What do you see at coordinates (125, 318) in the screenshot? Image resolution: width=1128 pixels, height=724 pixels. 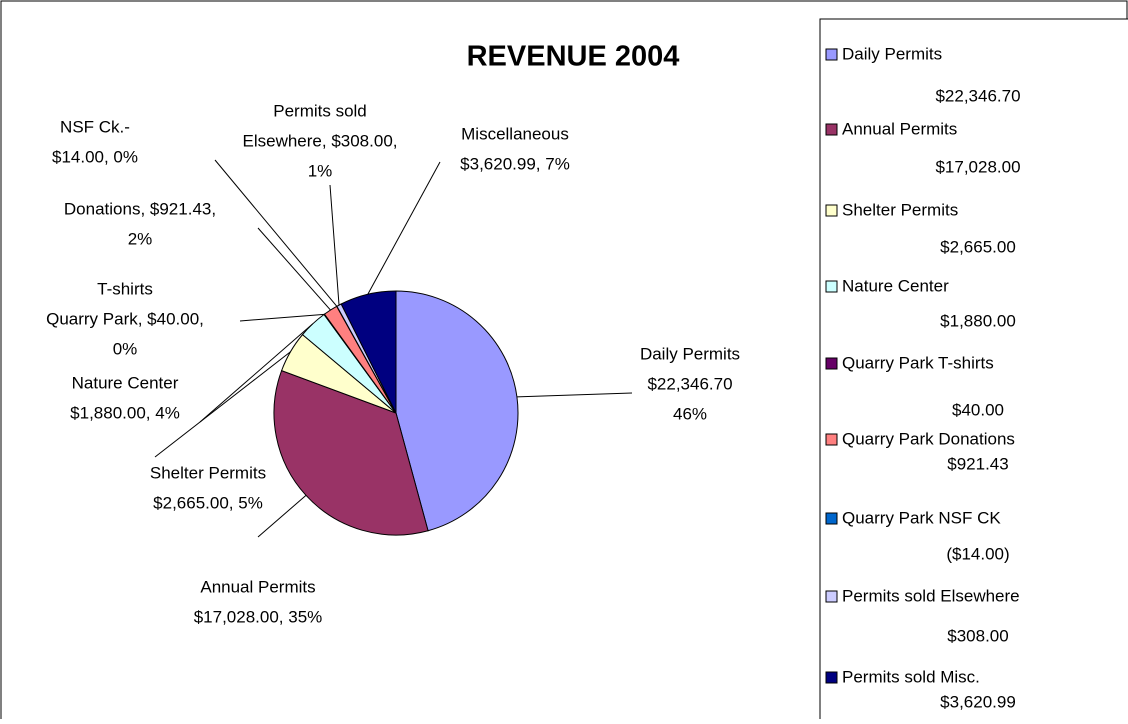 I see `data-label: Quarry Park, $40.00,` at bounding box center [125, 318].